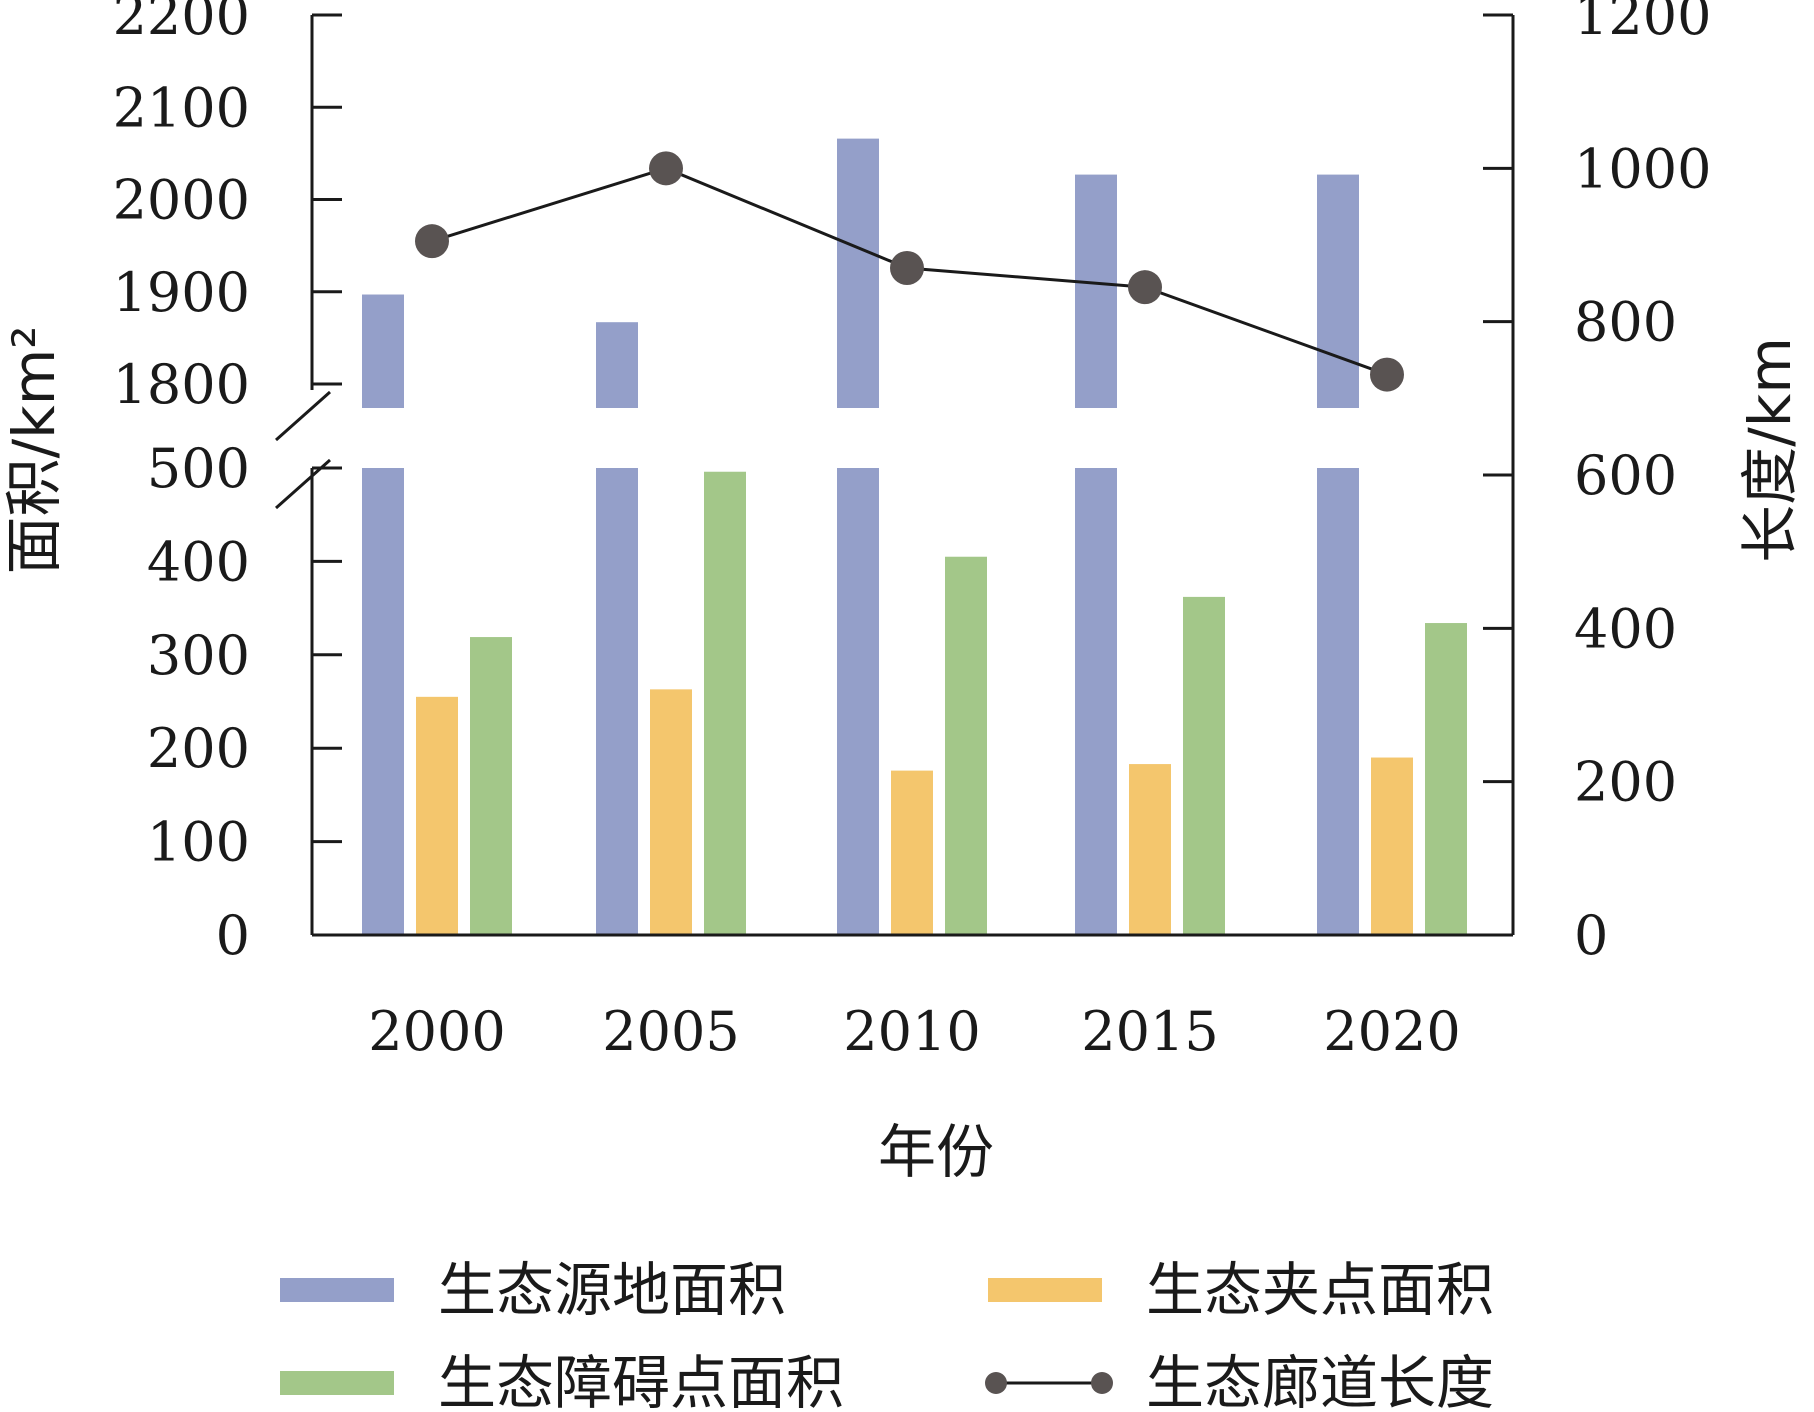  I want to click on left-tick-label-2000: 2000, so click(181, 200).